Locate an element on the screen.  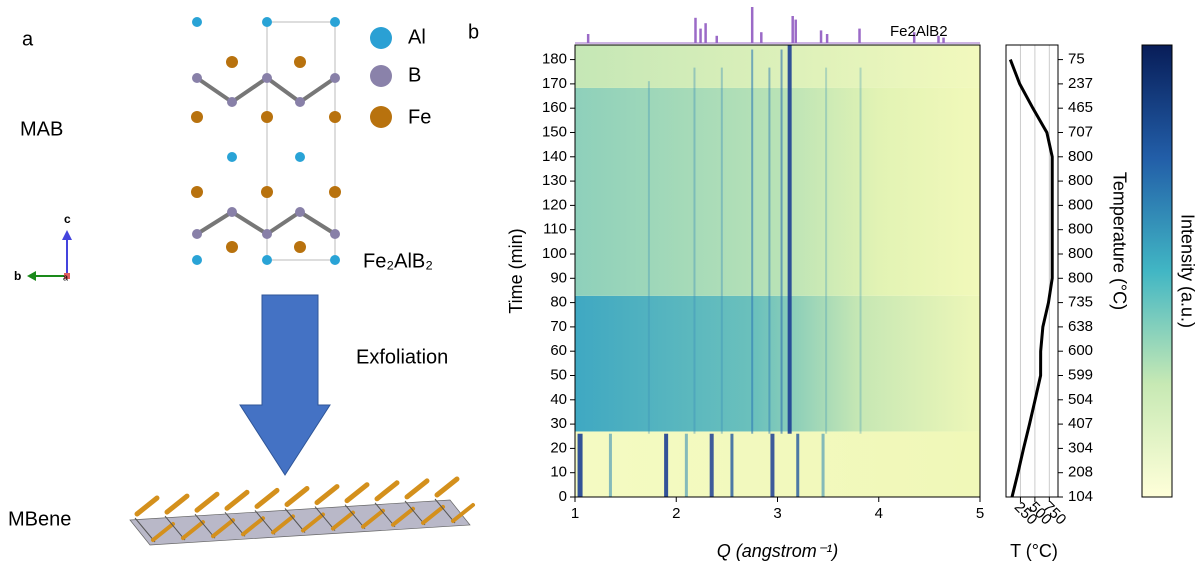
y-tick-label: 90 is located at coordinates (558, 277).